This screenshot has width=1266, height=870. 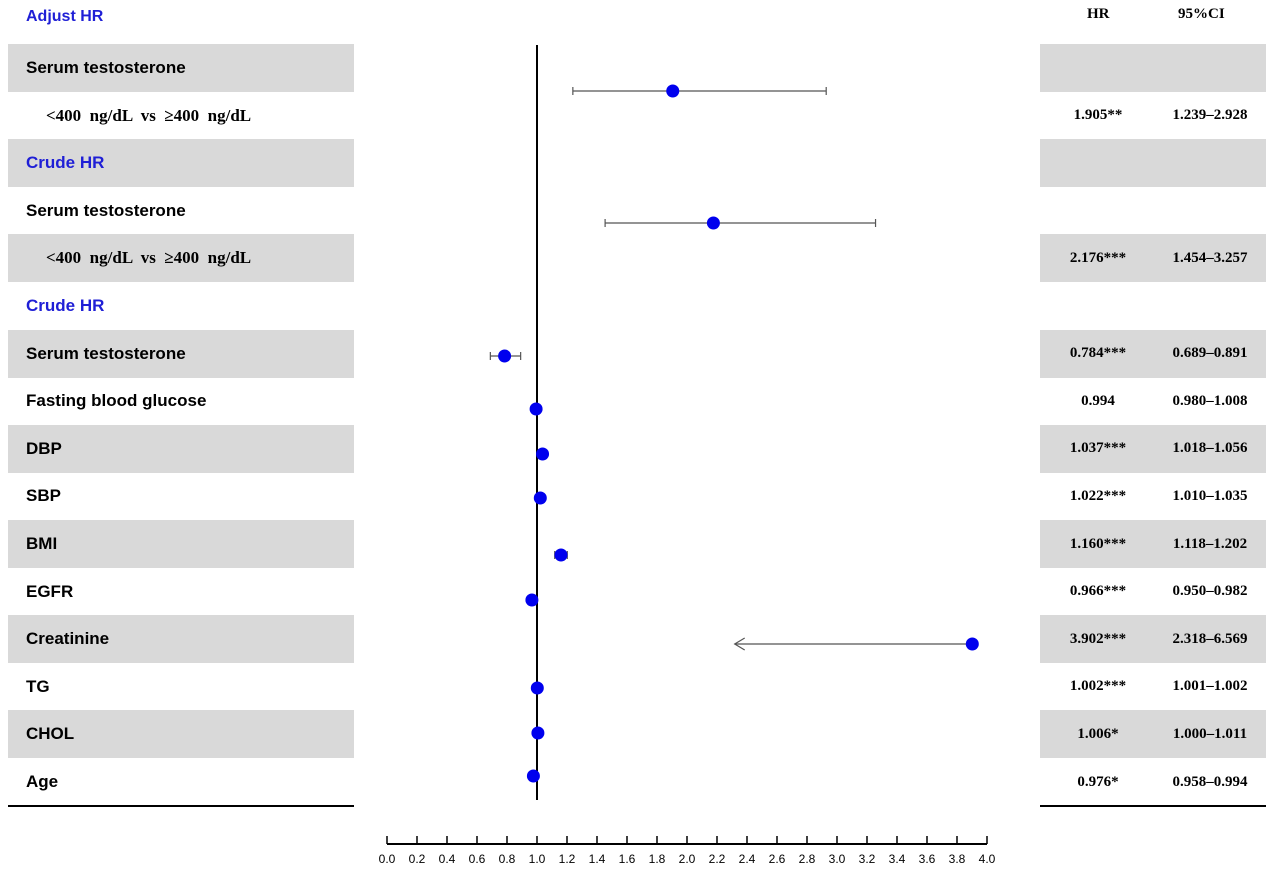 I want to click on hr-value: 0.966***, so click(x=1098, y=591).